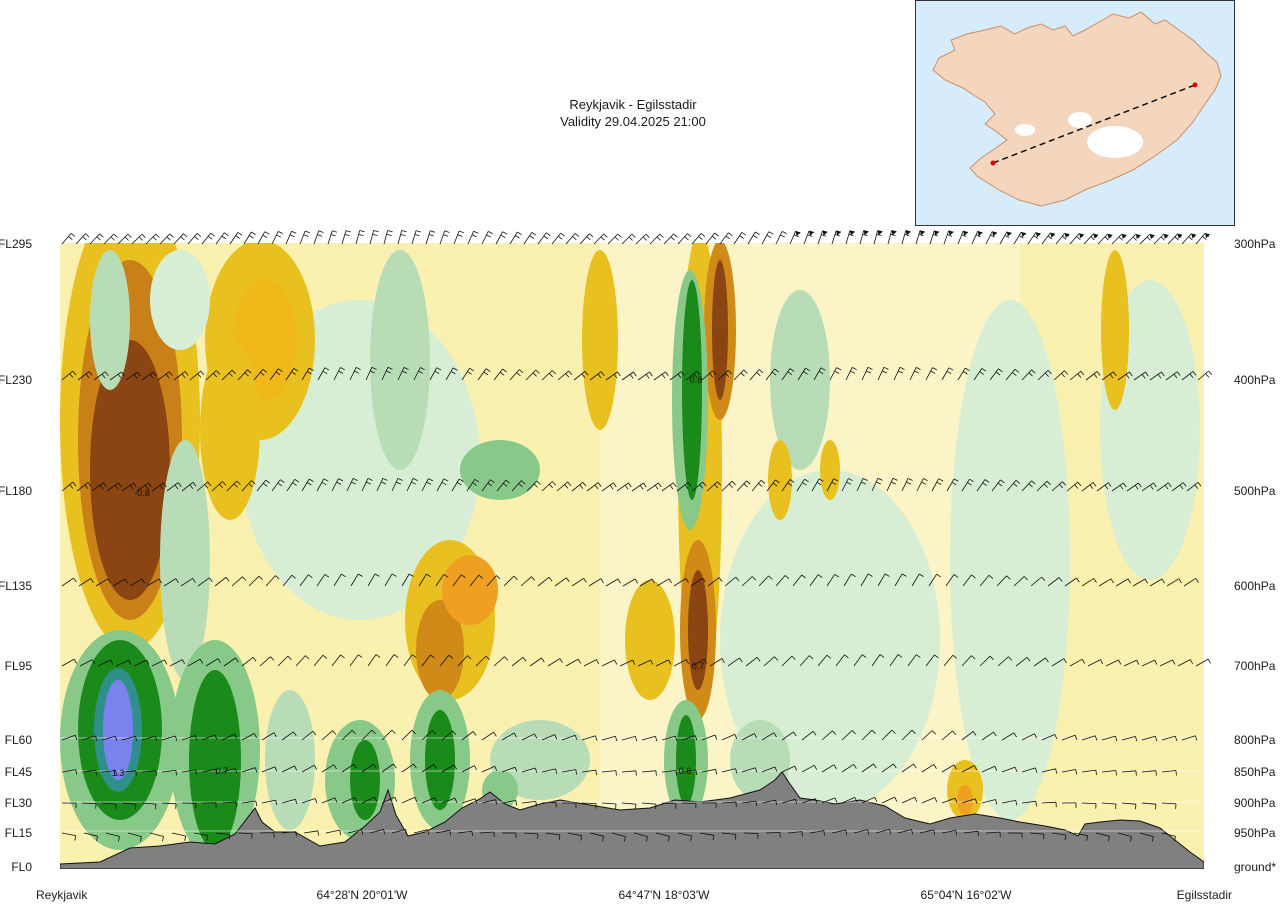 Image resolution: width=1280 pixels, height=908 pixels. I want to click on left-tick-label: FL0, so click(21, 867).